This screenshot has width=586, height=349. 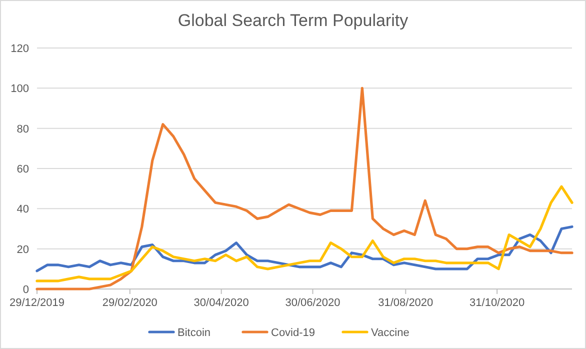 I want to click on y-tick-label: 80, so click(x=22, y=129).